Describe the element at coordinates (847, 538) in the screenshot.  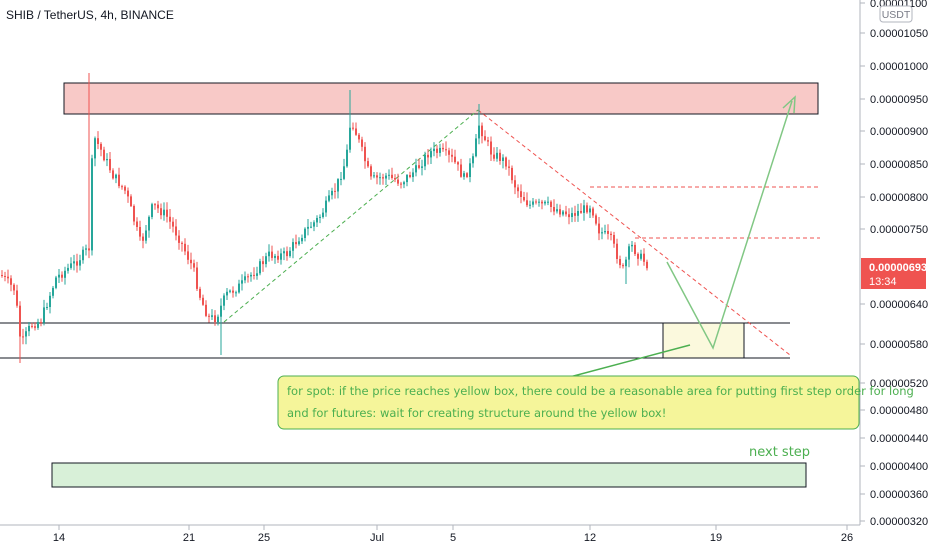
I see `time-tick-label: 26` at that location.